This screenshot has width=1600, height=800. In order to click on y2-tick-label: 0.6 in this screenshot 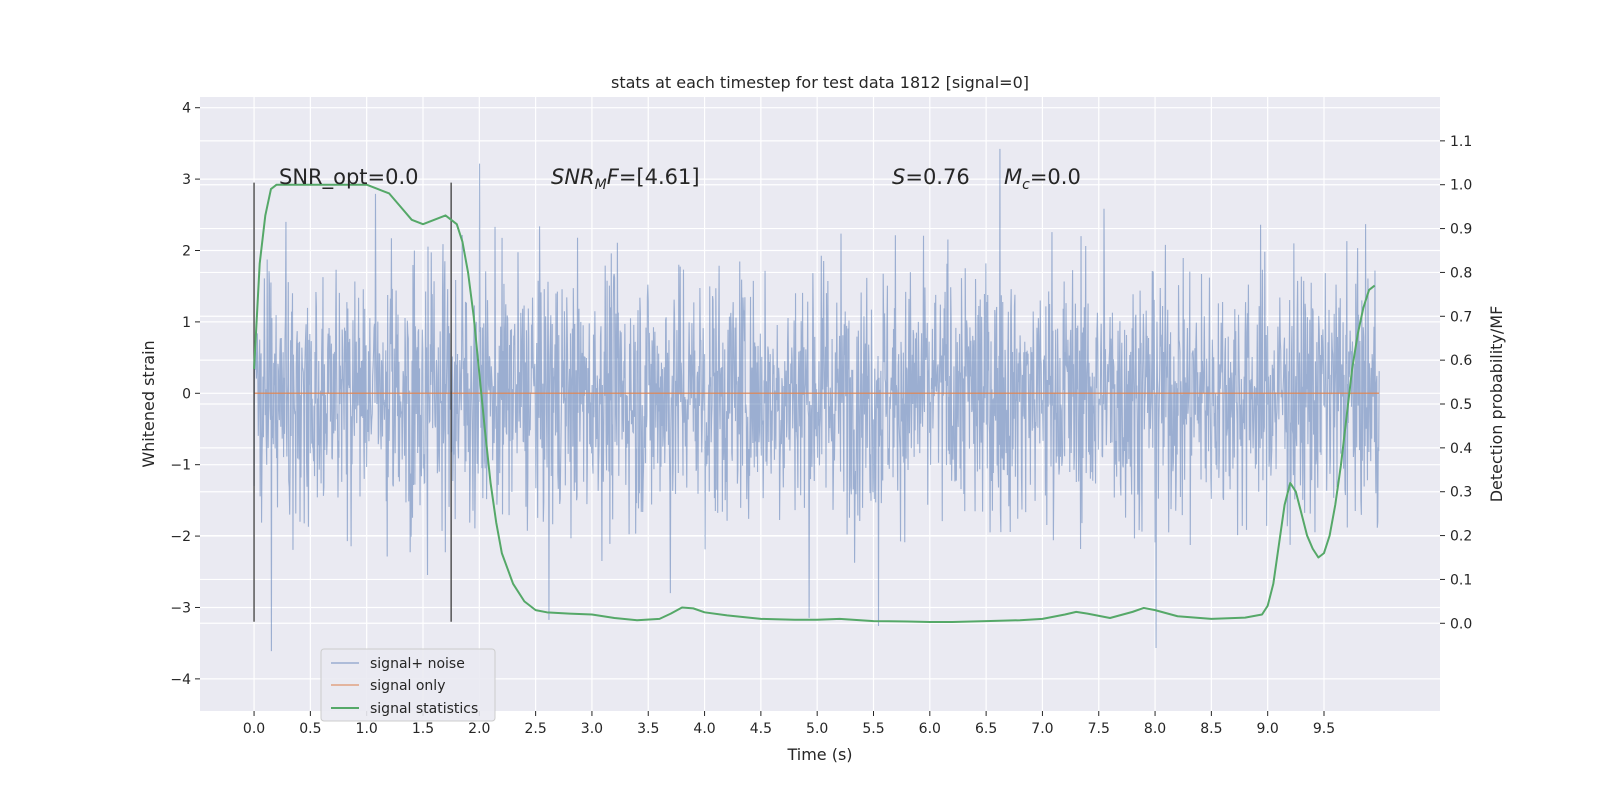, I will do `click(1461, 361)`.